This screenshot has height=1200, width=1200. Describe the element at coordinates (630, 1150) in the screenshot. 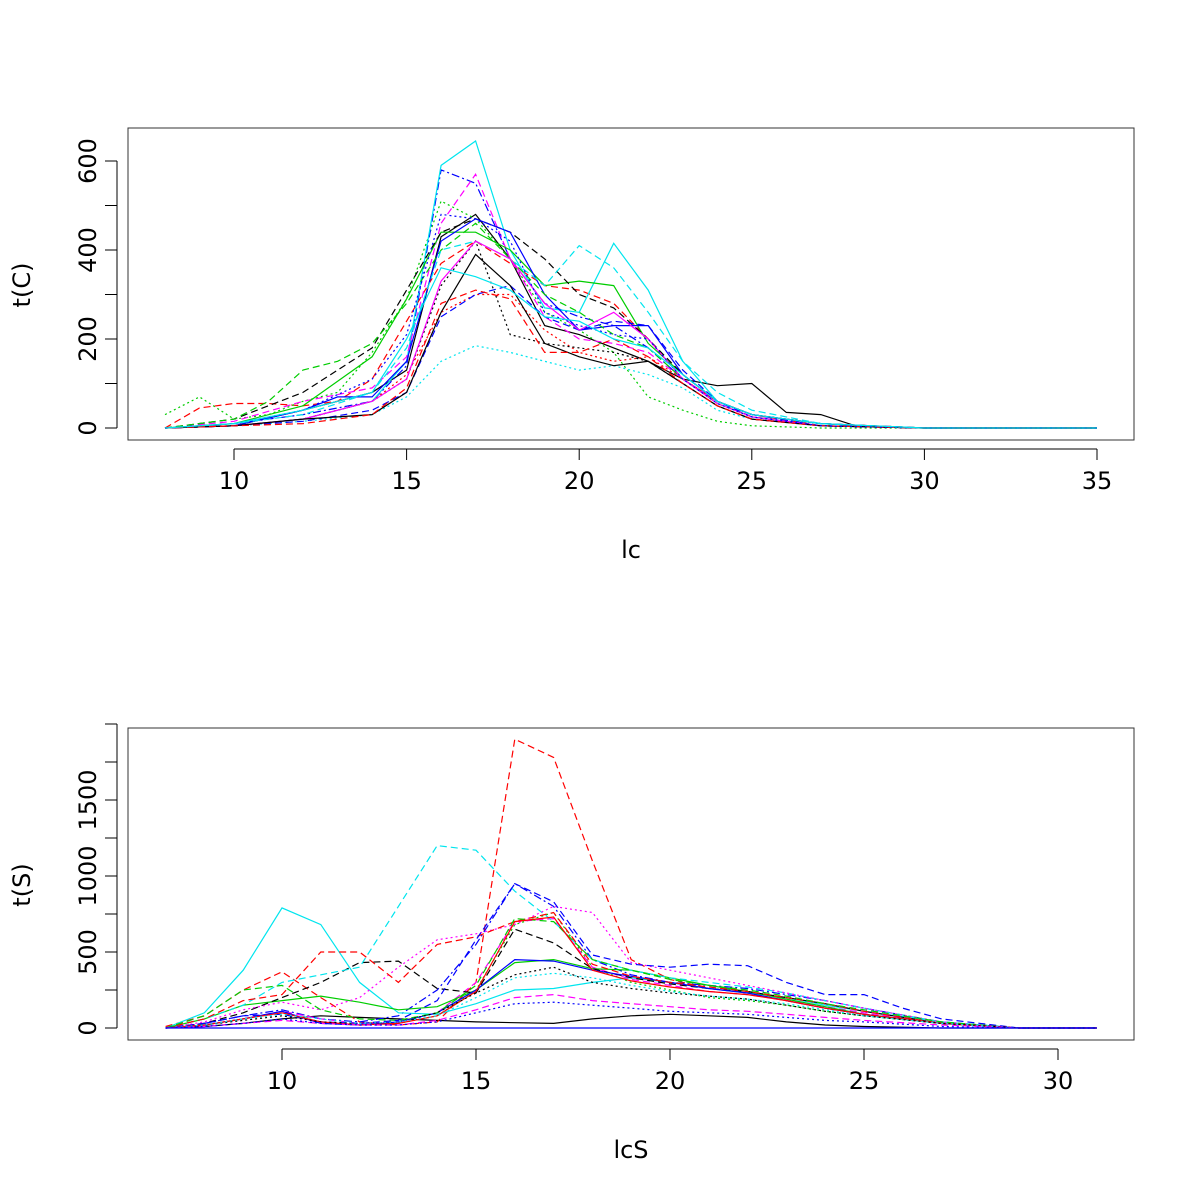

I see `x-axis-label: lcS` at that location.